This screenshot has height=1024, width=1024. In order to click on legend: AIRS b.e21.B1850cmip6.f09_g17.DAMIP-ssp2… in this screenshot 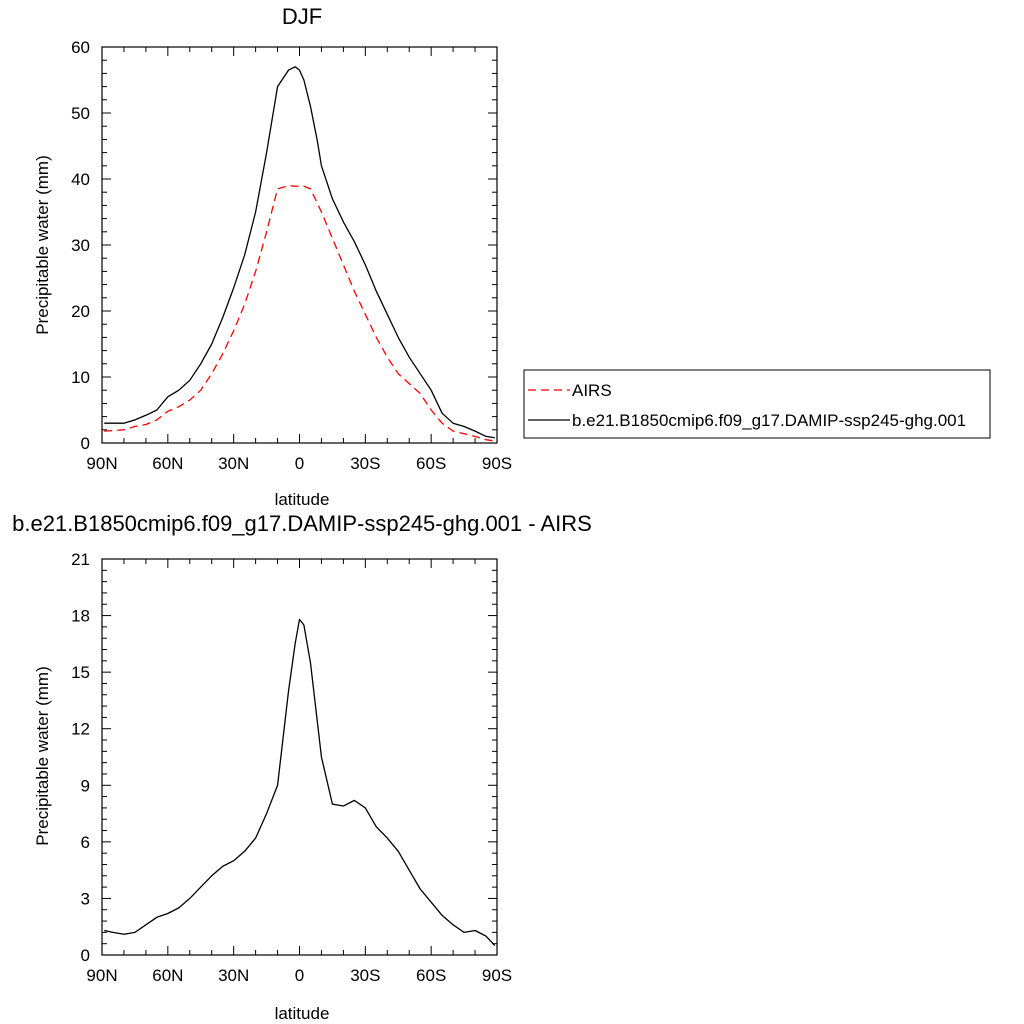, I will do `click(757, 404)`.